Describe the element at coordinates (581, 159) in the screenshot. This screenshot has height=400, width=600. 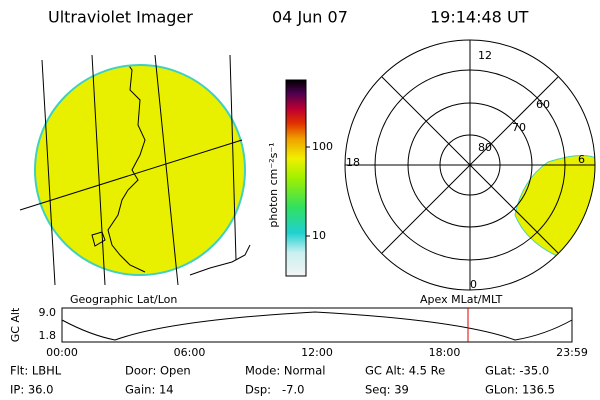
I see `mlt-label: 6` at that location.